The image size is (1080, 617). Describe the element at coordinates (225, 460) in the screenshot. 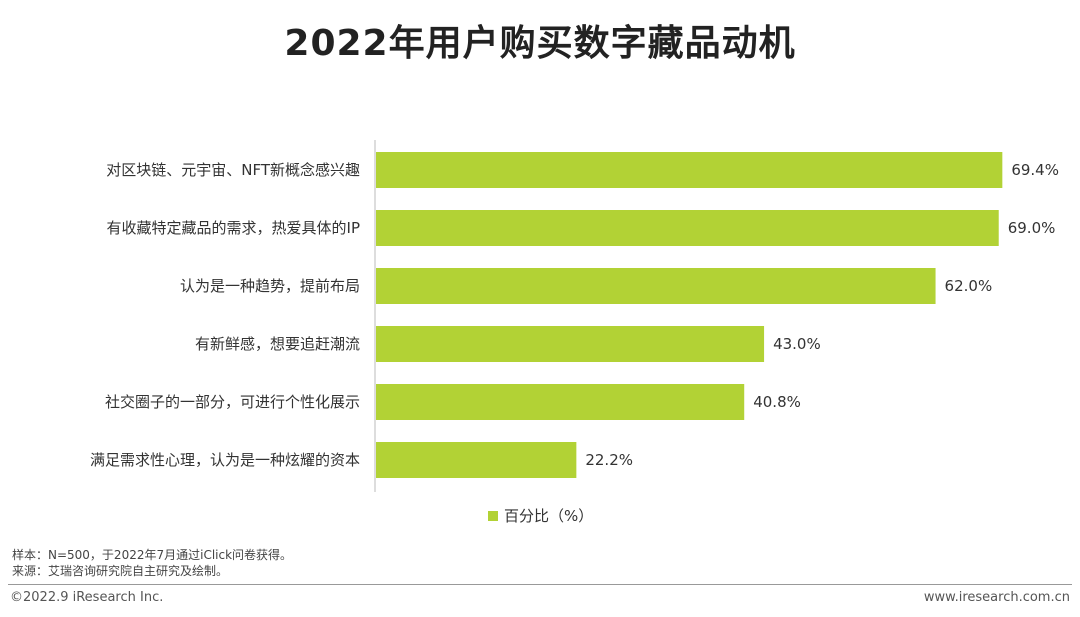

I see `category-label: 满足需求性心理，认为是一种炫耀的资本` at that location.